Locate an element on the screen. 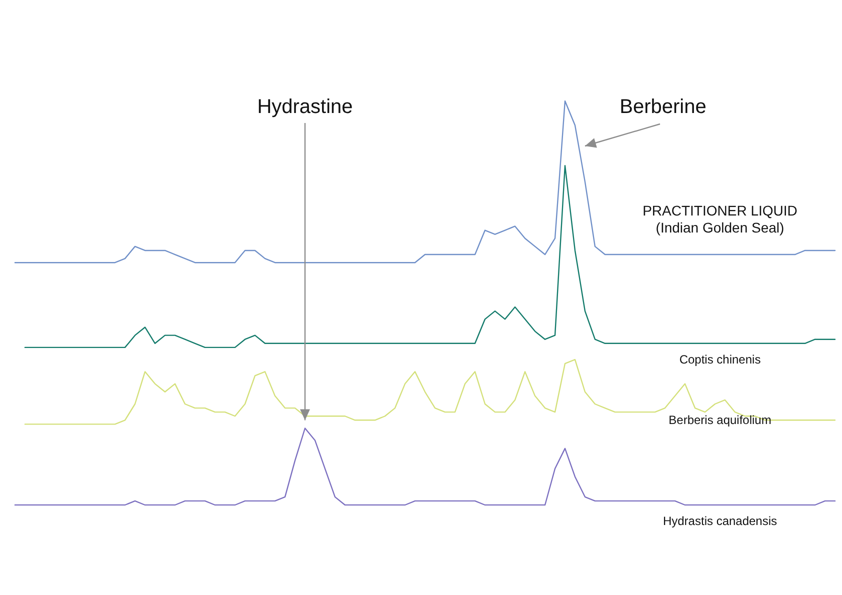 The image size is (842, 595). series-label: Berberis aquifolium is located at coordinates (720, 420).